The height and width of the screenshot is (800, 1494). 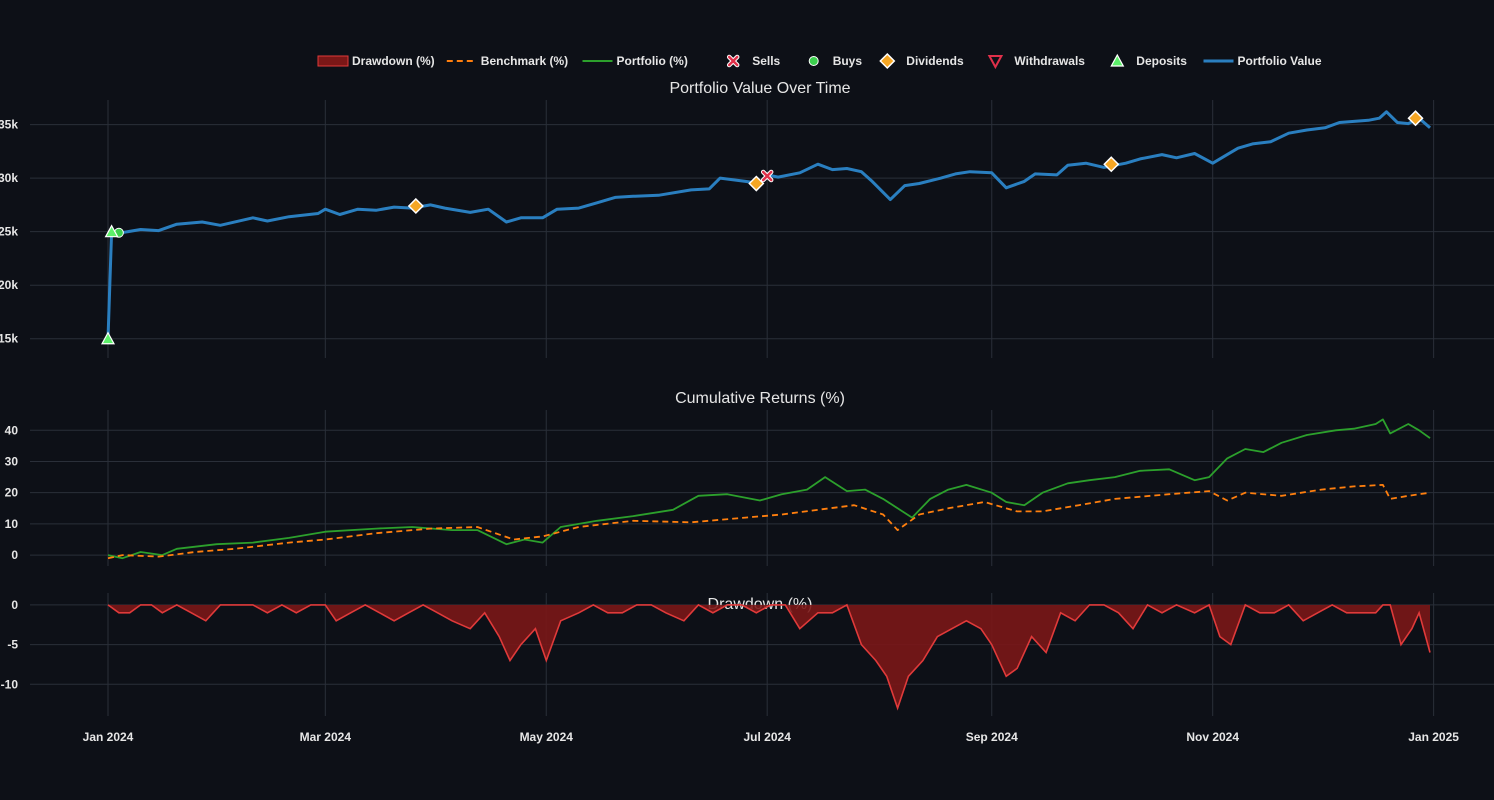 I want to click on legend-item-deposits: Deposits, so click(x=1148, y=60).